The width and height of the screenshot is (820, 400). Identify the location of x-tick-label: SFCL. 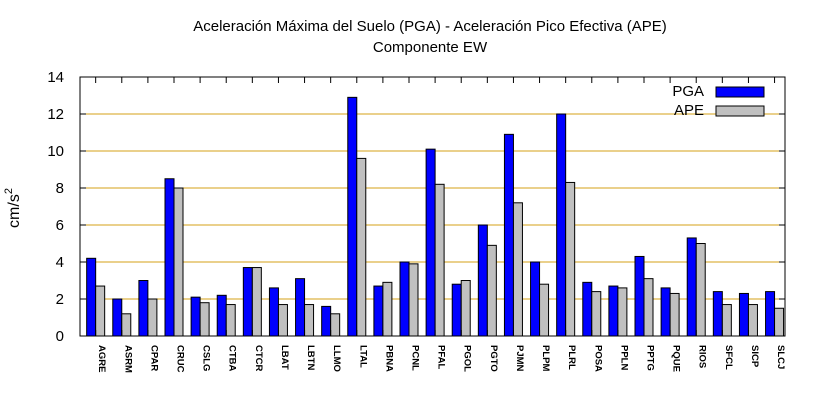
(728, 357).